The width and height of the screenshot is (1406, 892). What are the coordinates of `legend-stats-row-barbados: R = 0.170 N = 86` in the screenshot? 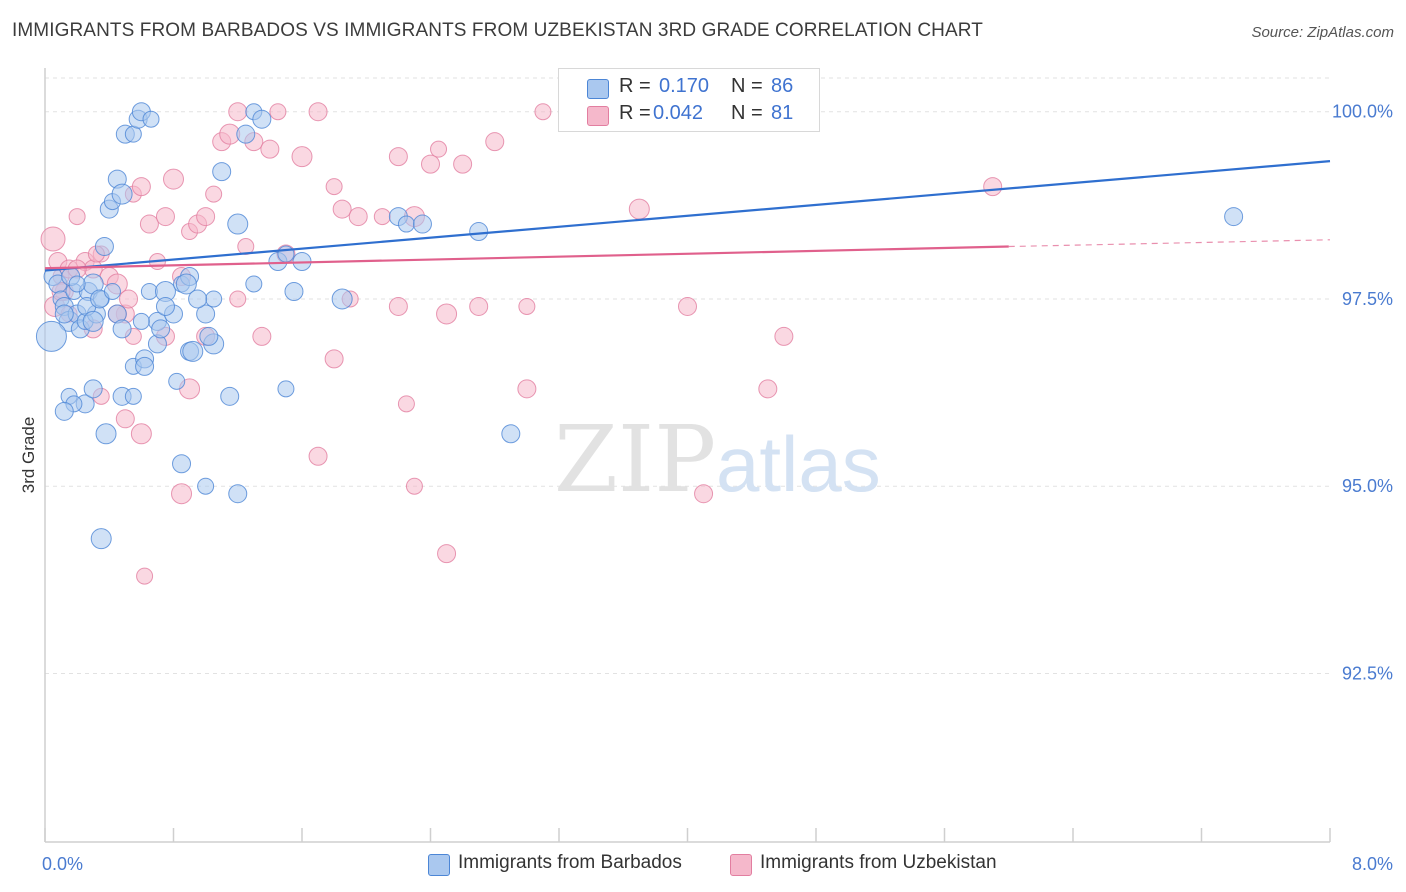 It's located at (689, 88).